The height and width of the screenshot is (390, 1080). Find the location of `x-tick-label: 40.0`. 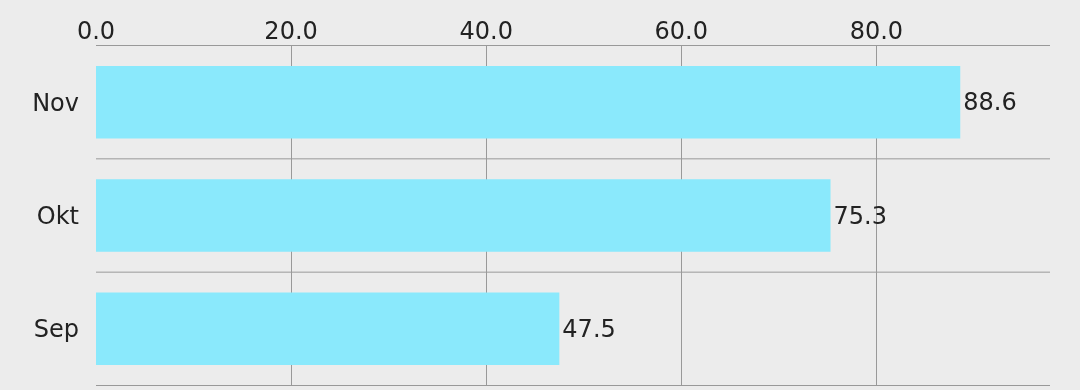

x-tick-label: 40.0 is located at coordinates (486, 31).